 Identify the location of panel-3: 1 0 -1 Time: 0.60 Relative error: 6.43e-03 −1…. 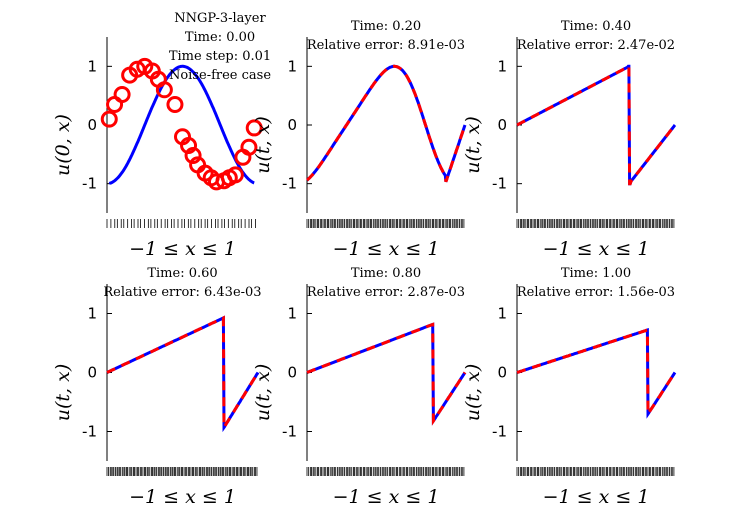
(157, 387).